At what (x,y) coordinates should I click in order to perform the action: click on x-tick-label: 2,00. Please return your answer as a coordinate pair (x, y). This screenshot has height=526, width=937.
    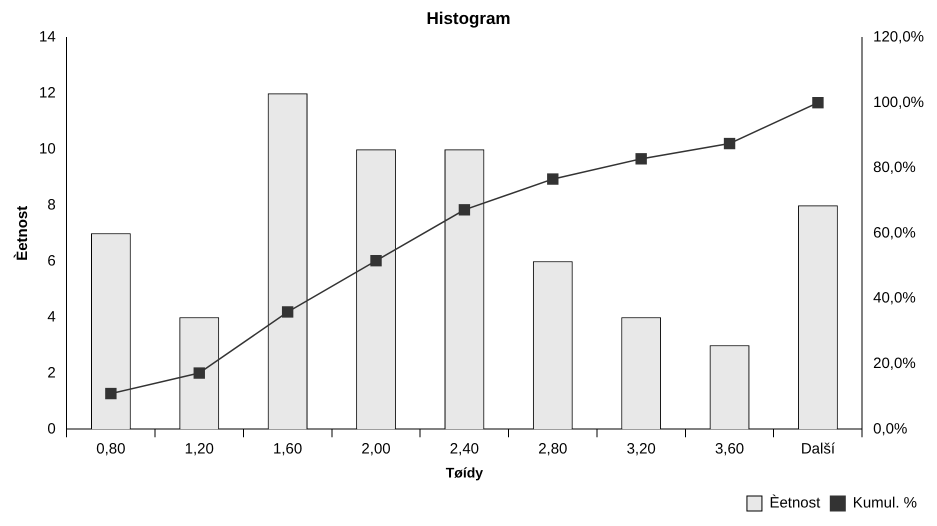
    Looking at the image, I should click on (376, 449).